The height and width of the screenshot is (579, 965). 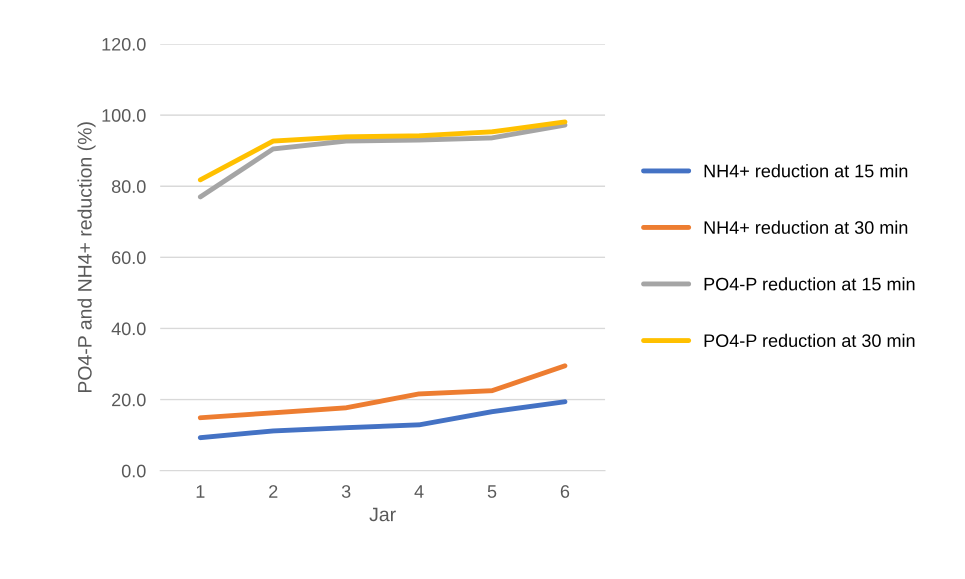 What do you see at coordinates (565, 491) in the screenshot?
I see `x-tick-label: 6` at bounding box center [565, 491].